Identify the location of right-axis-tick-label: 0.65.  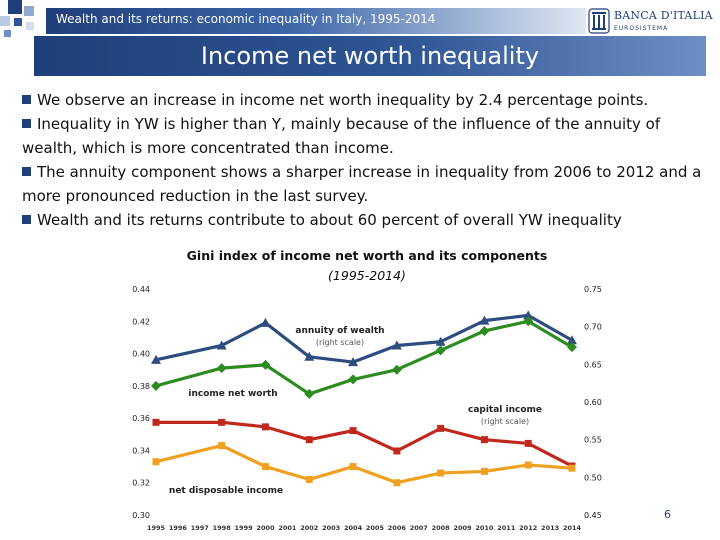
(593, 364).